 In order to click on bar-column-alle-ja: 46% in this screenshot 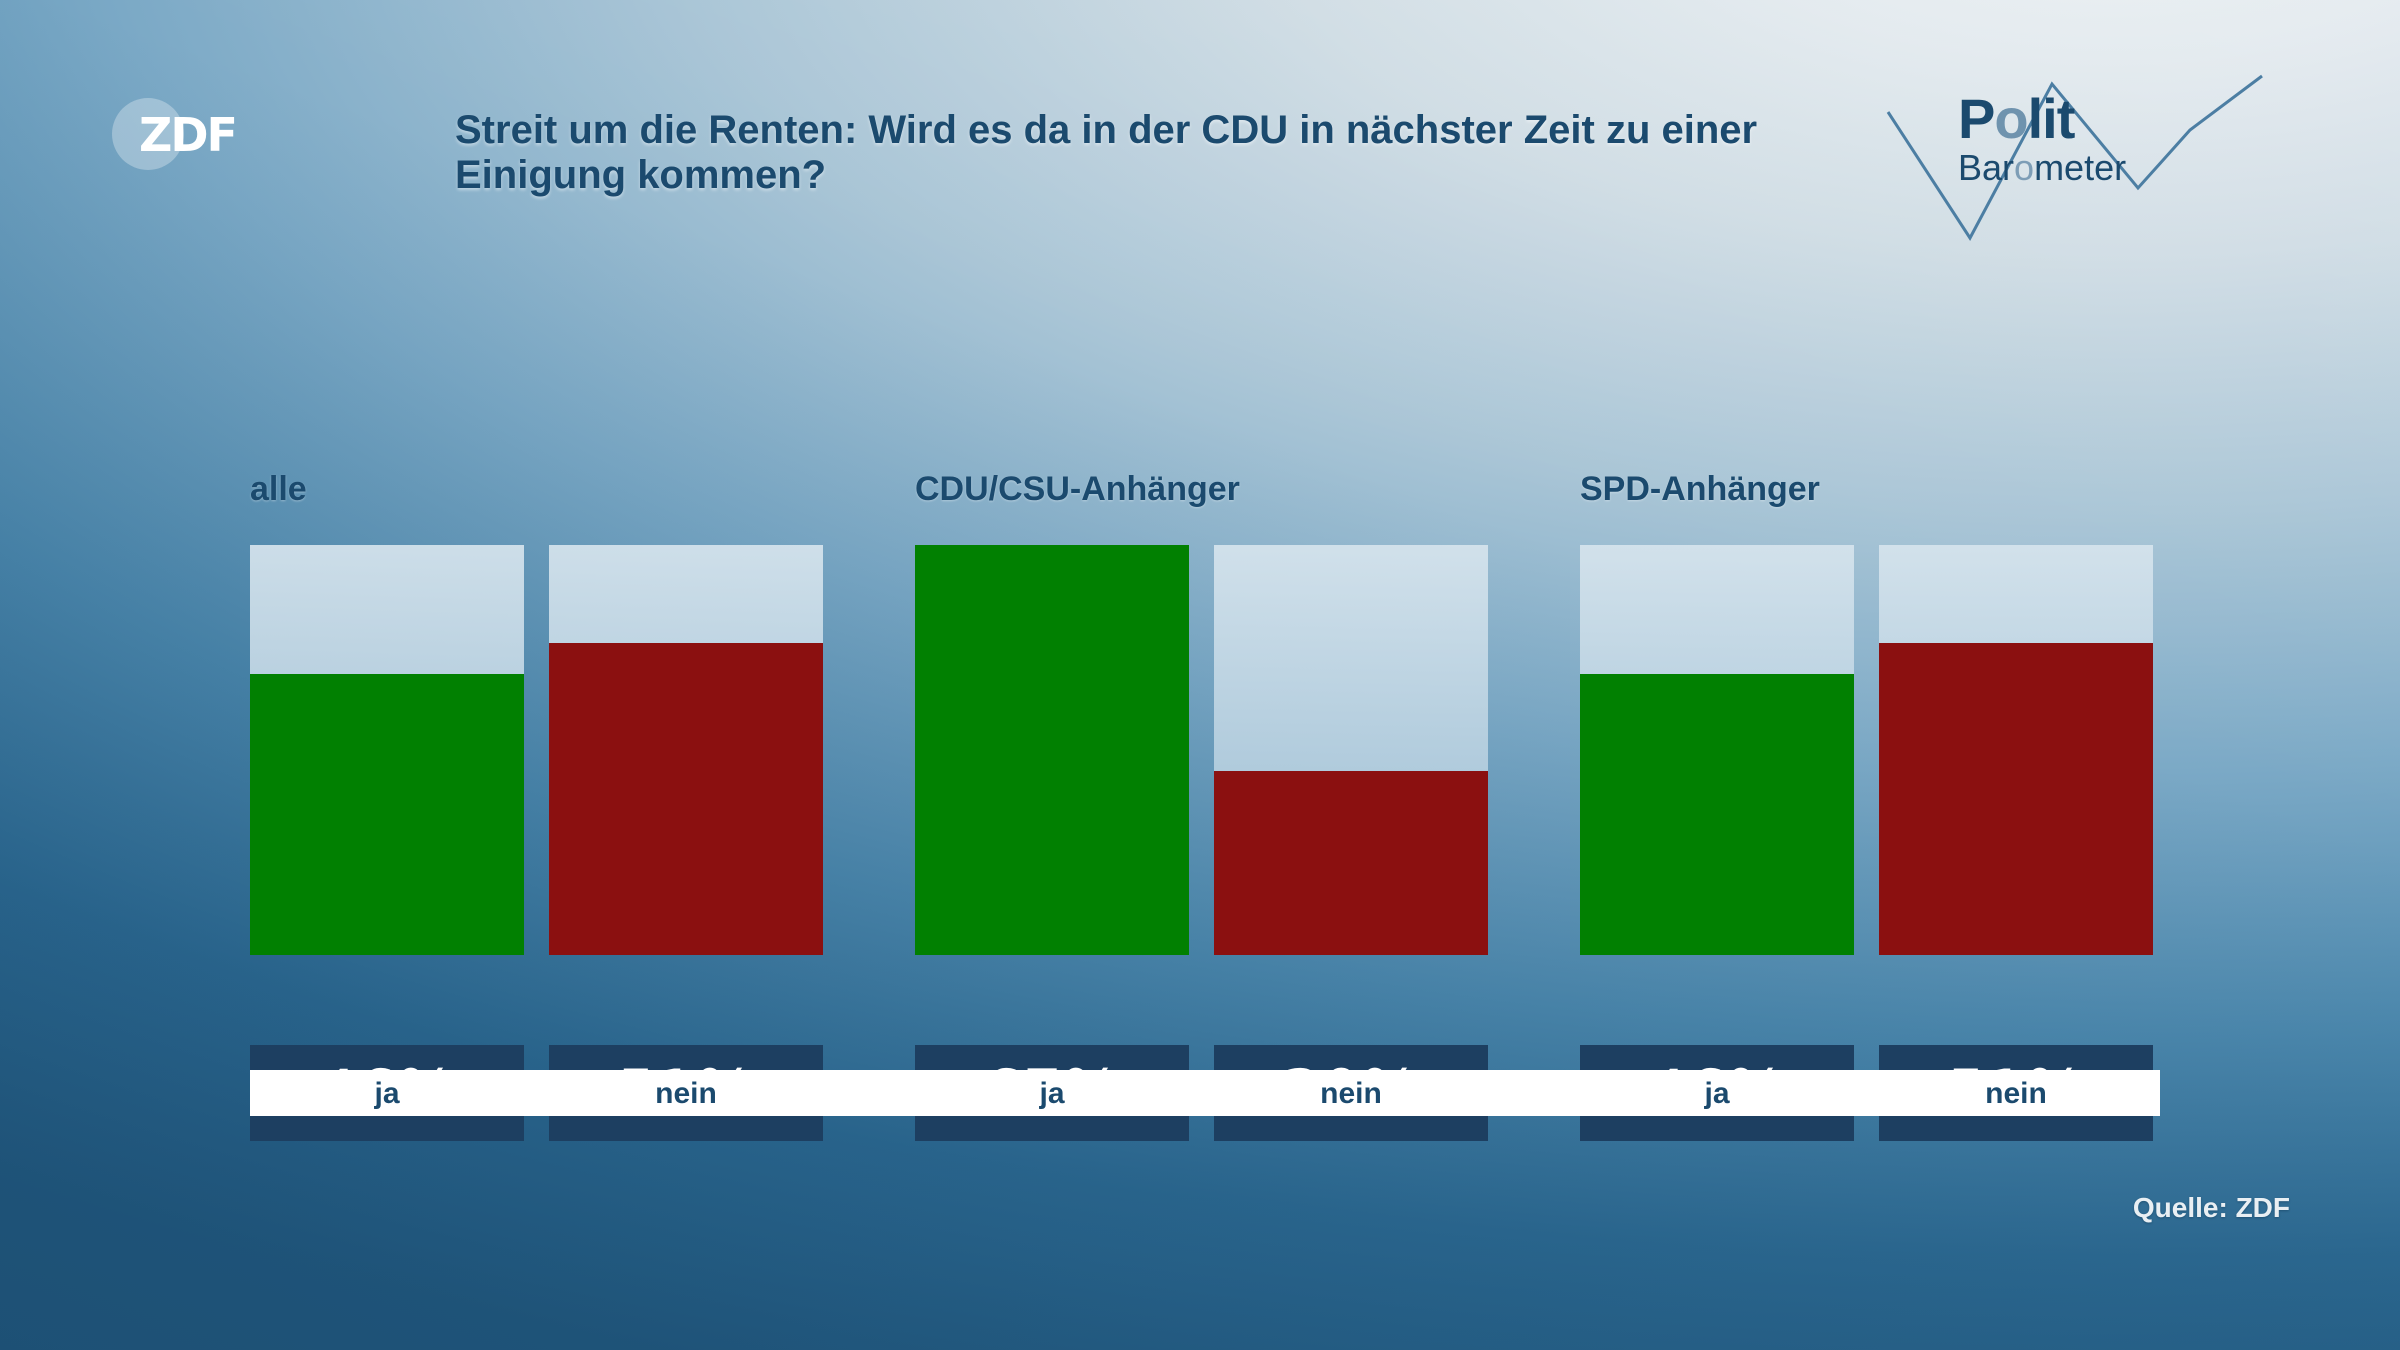, I will do `click(387, 843)`.